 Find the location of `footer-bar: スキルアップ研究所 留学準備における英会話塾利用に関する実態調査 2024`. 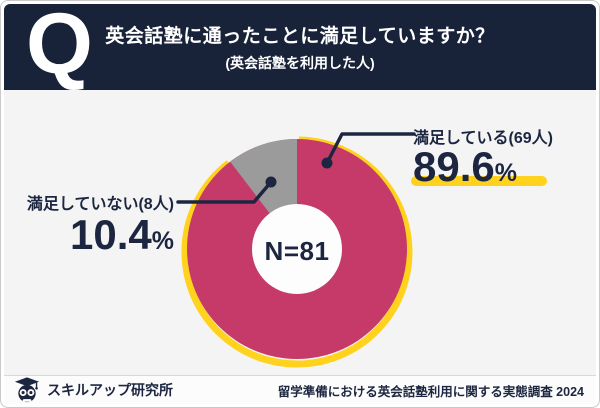

footer-bar: スキルアップ研究所 留学準備における英会話塾利用に関する実態調査 2024 is located at coordinates (300, 389).